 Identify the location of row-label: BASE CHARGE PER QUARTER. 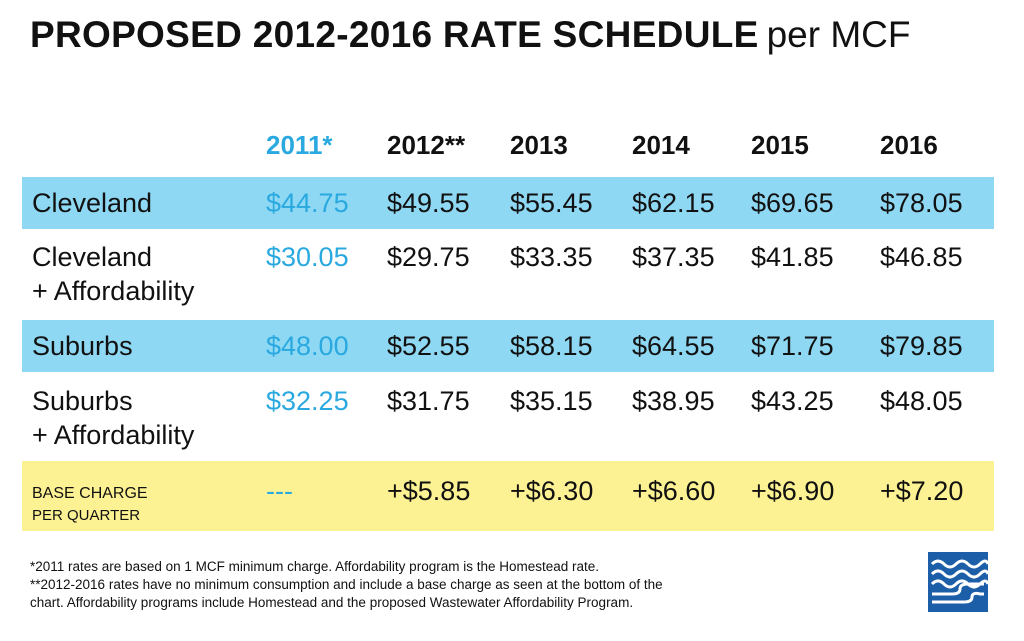
(90, 505).